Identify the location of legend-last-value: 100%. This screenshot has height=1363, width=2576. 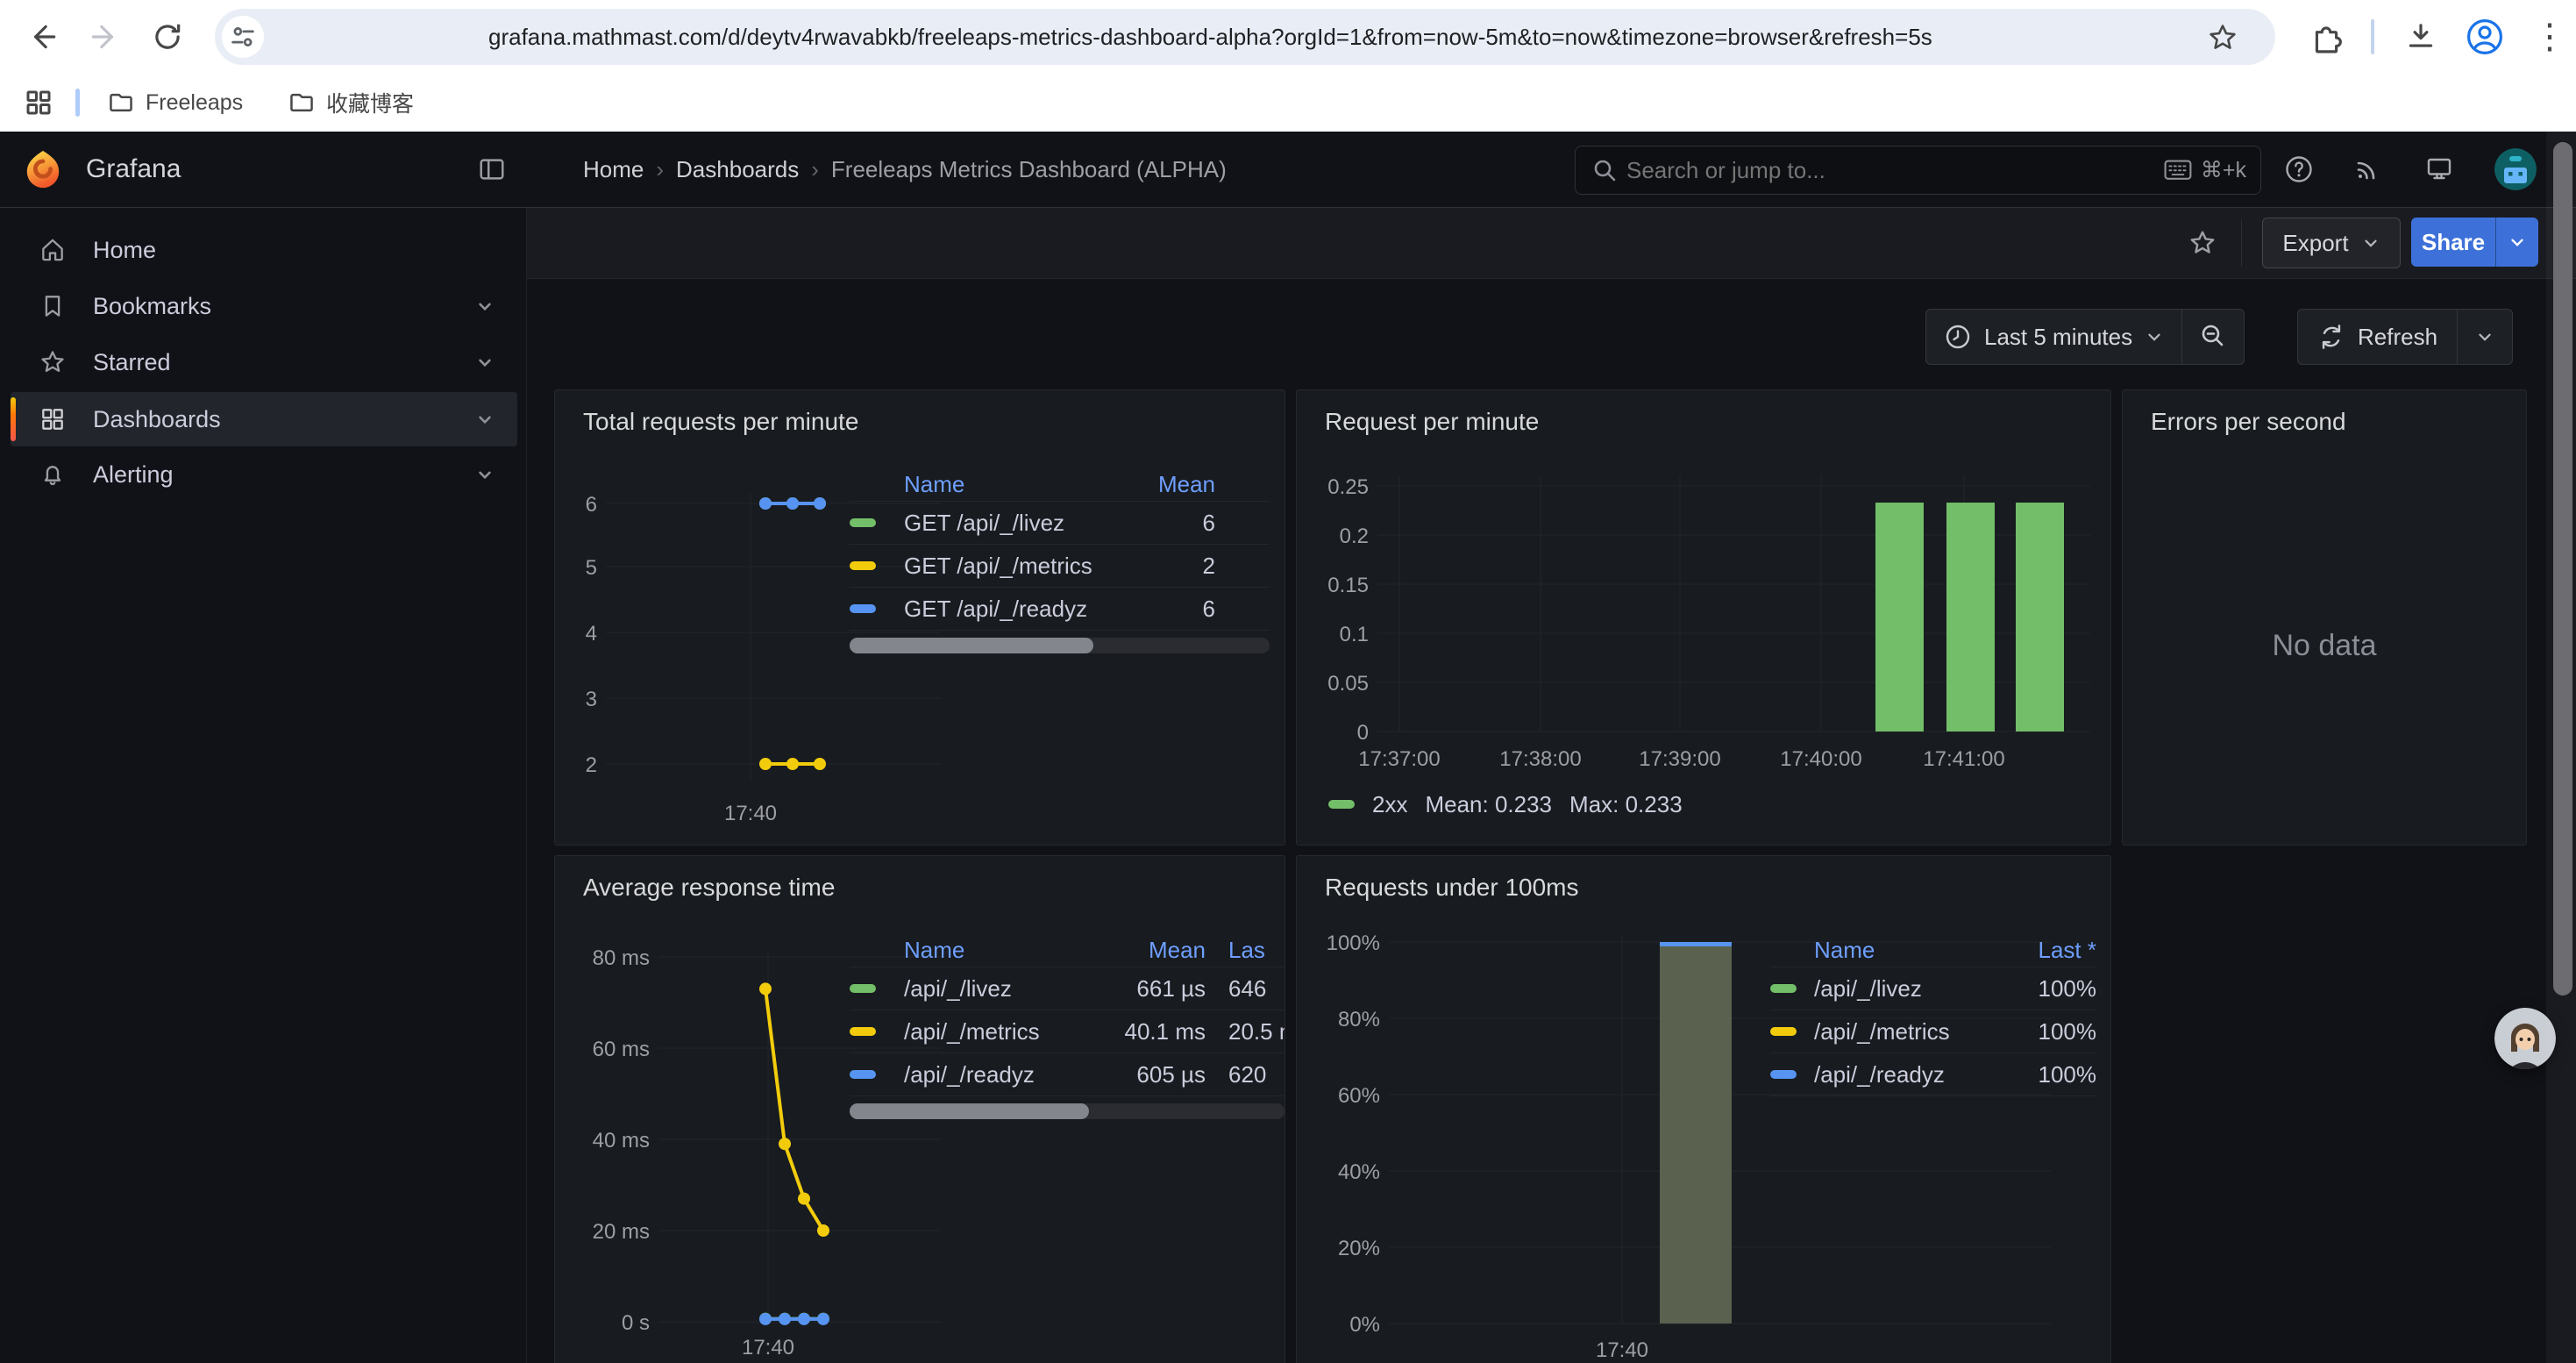
(2067, 1031).